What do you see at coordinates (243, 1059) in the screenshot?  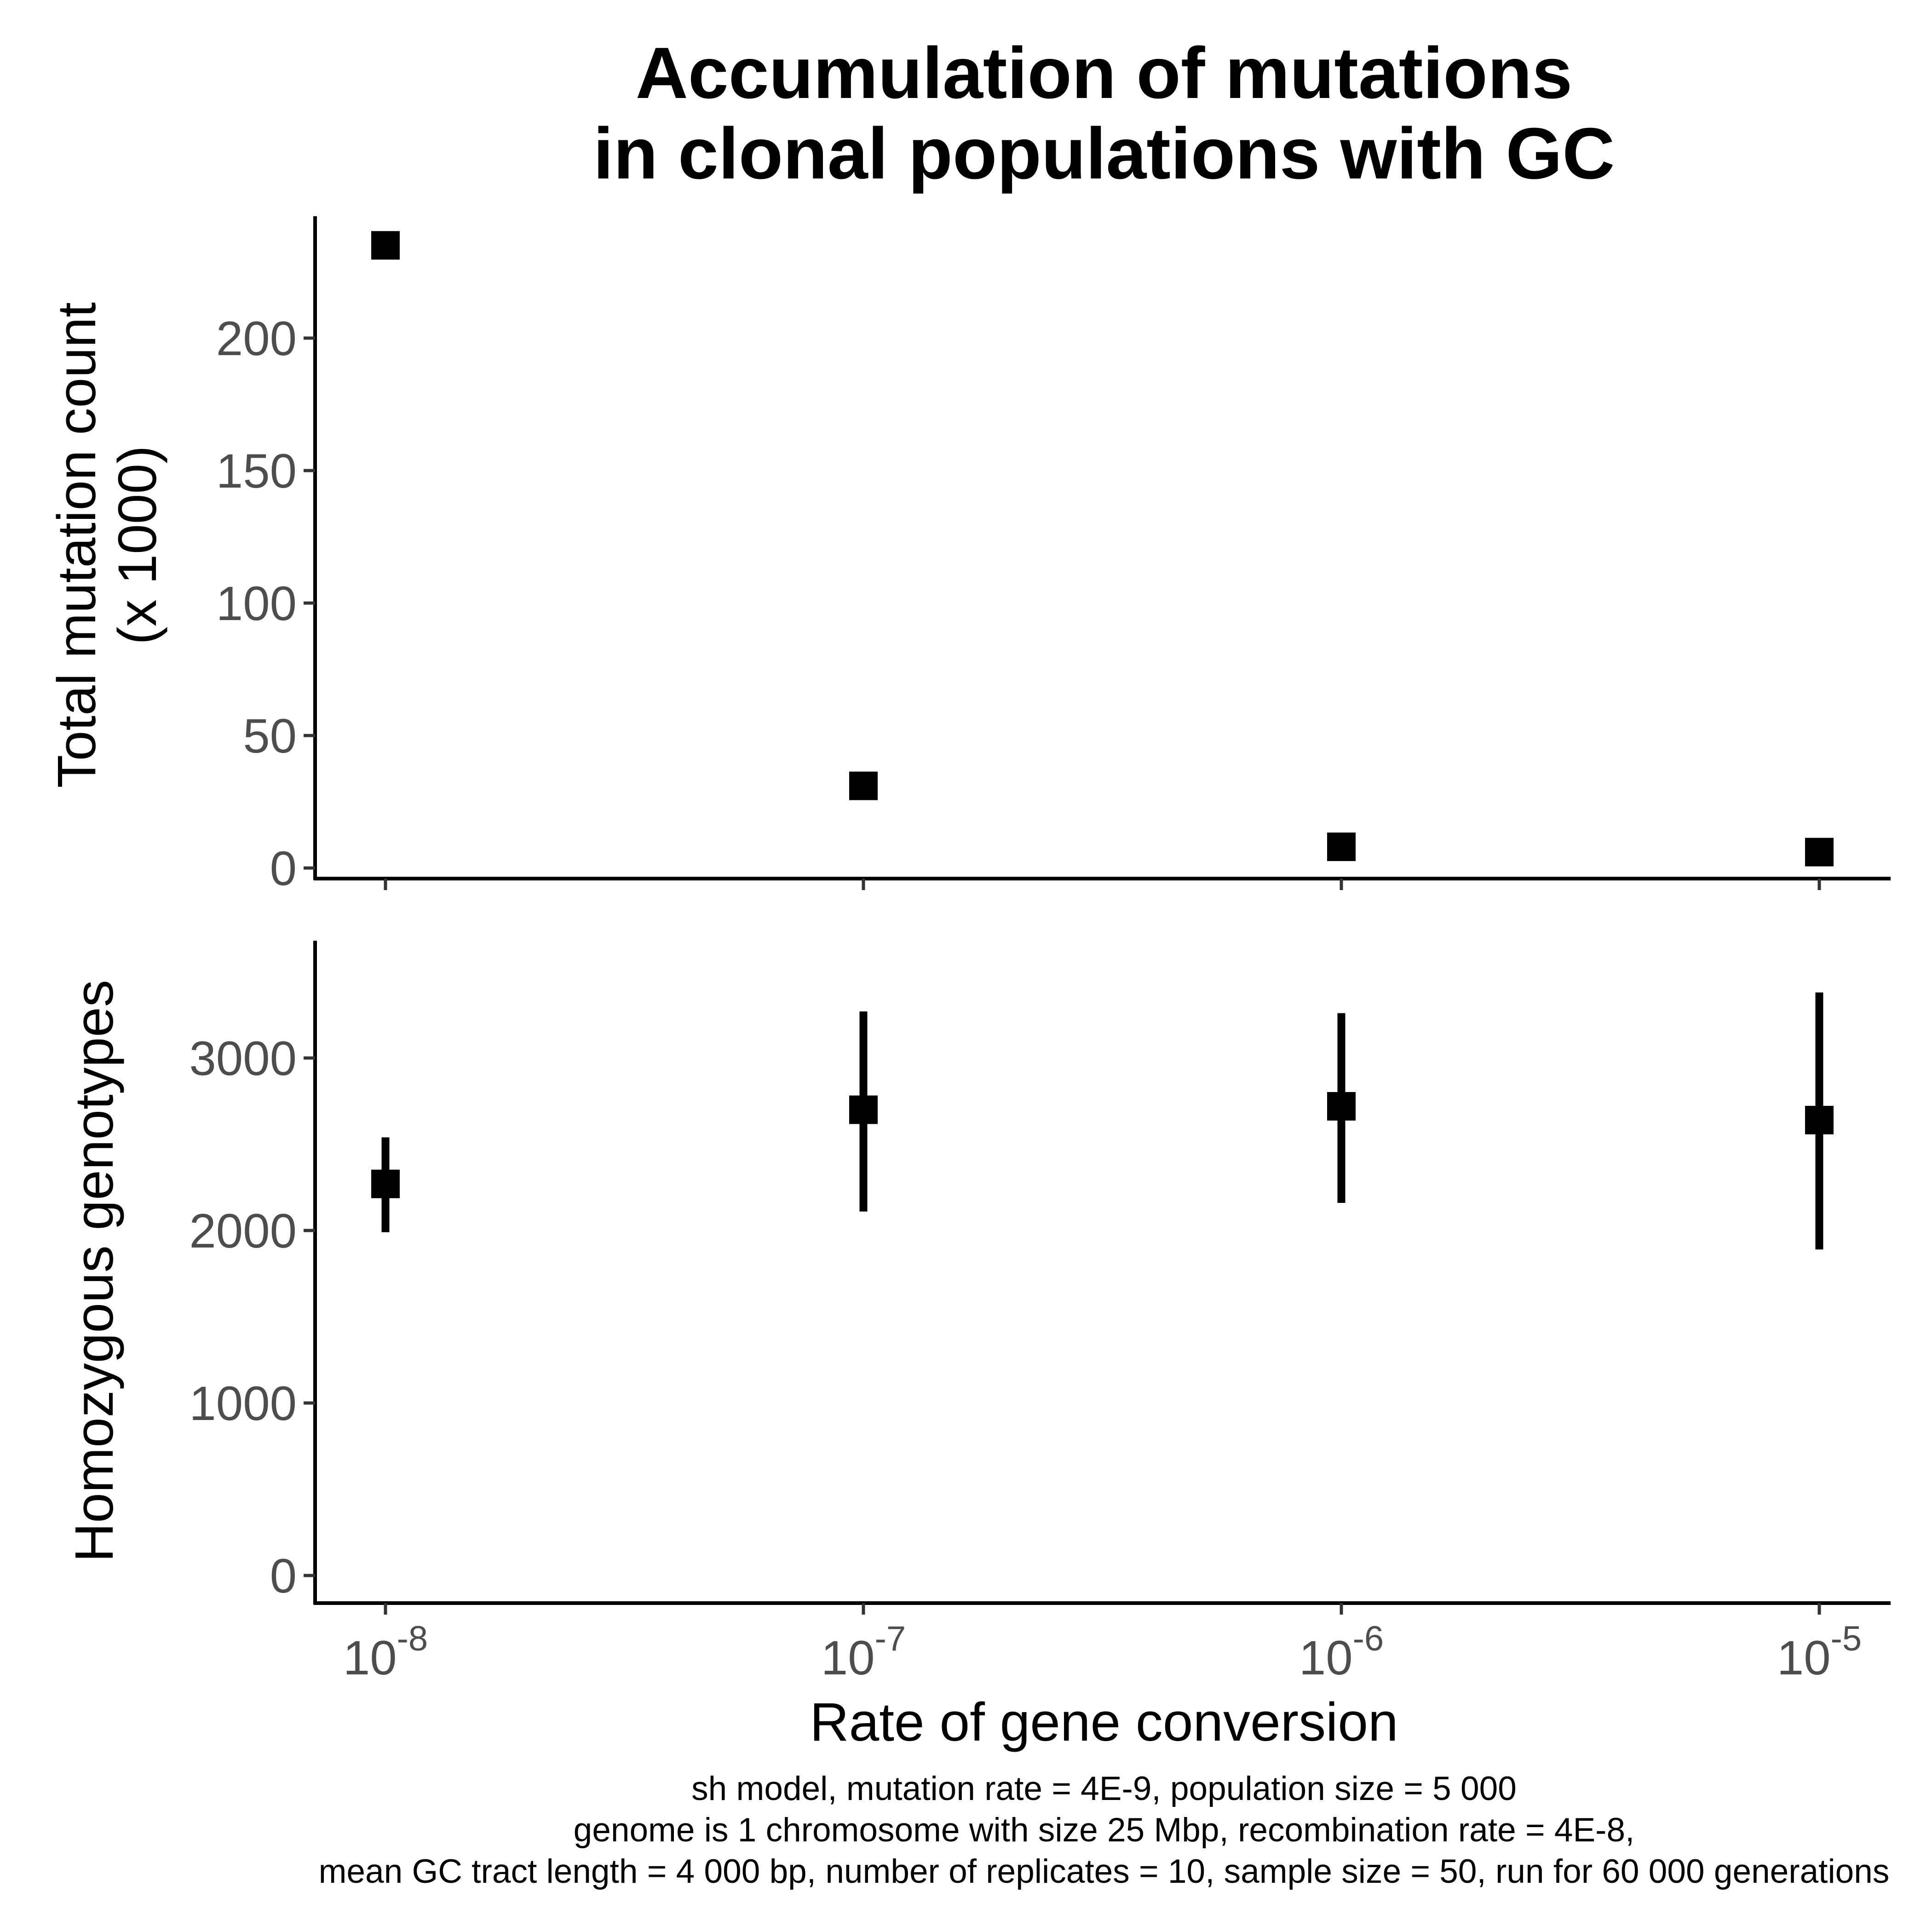 I see `bottom-y-tick-label: 3000` at bounding box center [243, 1059].